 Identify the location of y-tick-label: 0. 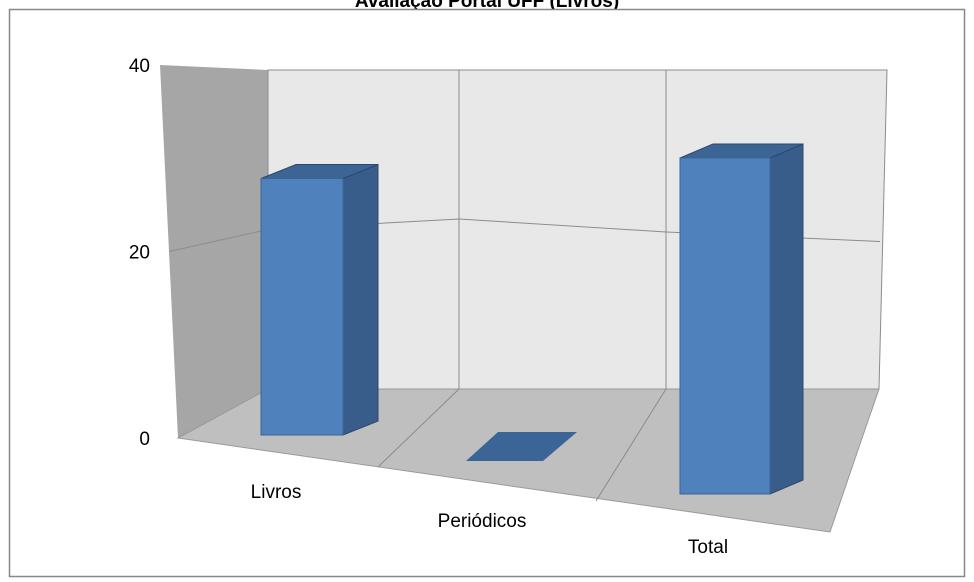
(144, 439).